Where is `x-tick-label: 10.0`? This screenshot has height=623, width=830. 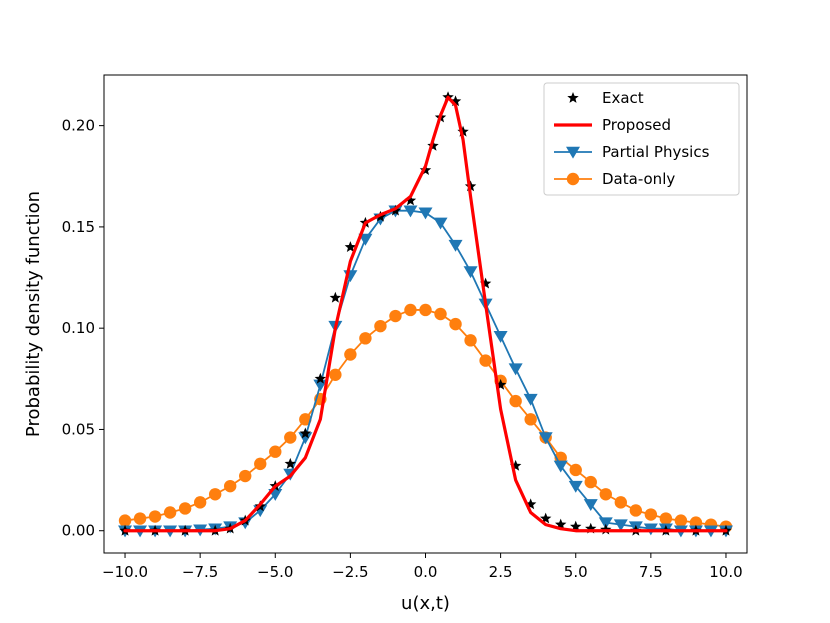 x-tick-label: 10.0 is located at coordinates (725, 572).